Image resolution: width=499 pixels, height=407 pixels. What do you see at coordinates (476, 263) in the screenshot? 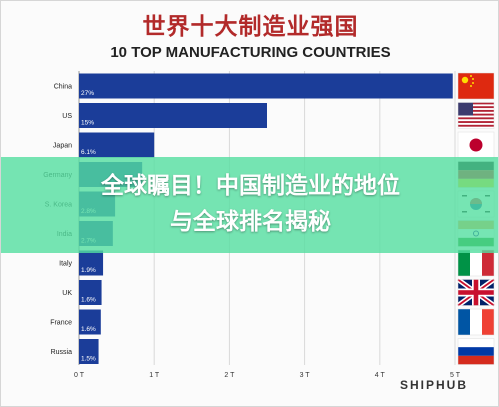
I see `italy-flag-icon` at bounding box center [476, 263].